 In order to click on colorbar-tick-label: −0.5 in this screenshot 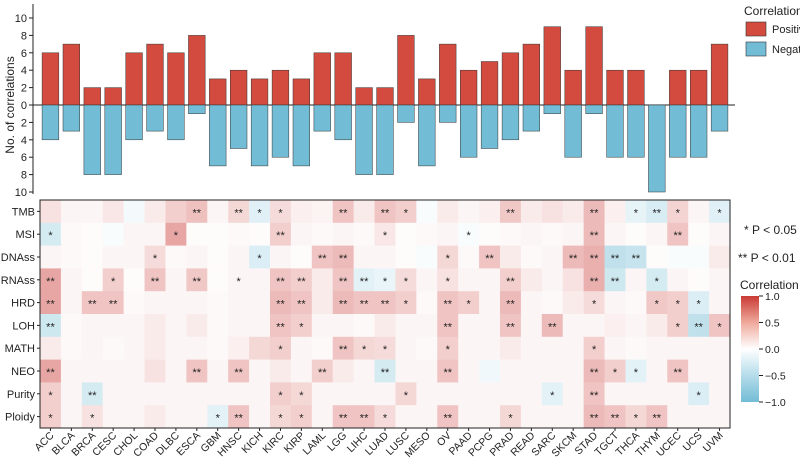, I will do `click(775, 377)`.